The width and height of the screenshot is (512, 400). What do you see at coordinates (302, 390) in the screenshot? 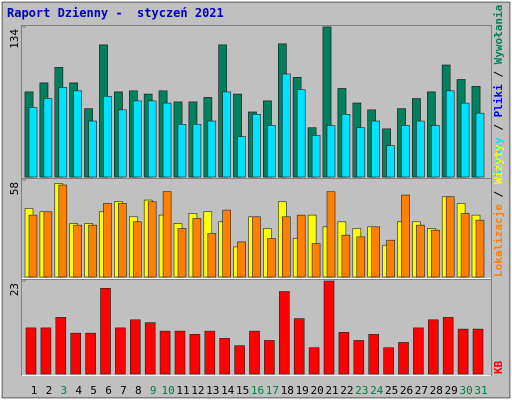
I see `x-tick-label: 19` at bounding box center [302, 390].